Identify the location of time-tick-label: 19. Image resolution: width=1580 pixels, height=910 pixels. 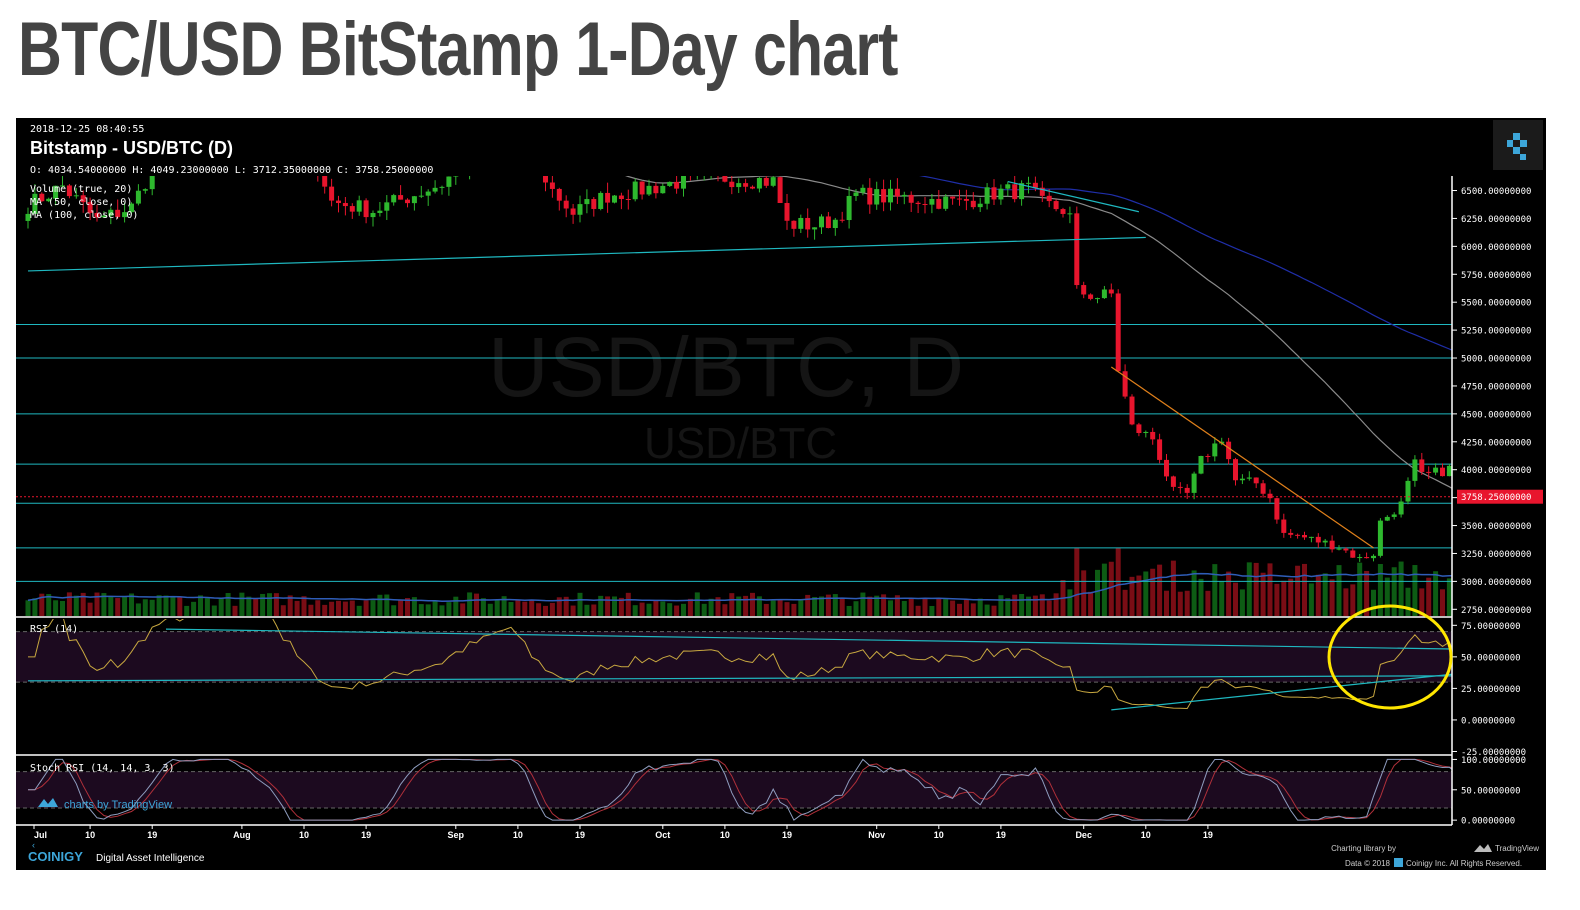
(1208, 835).